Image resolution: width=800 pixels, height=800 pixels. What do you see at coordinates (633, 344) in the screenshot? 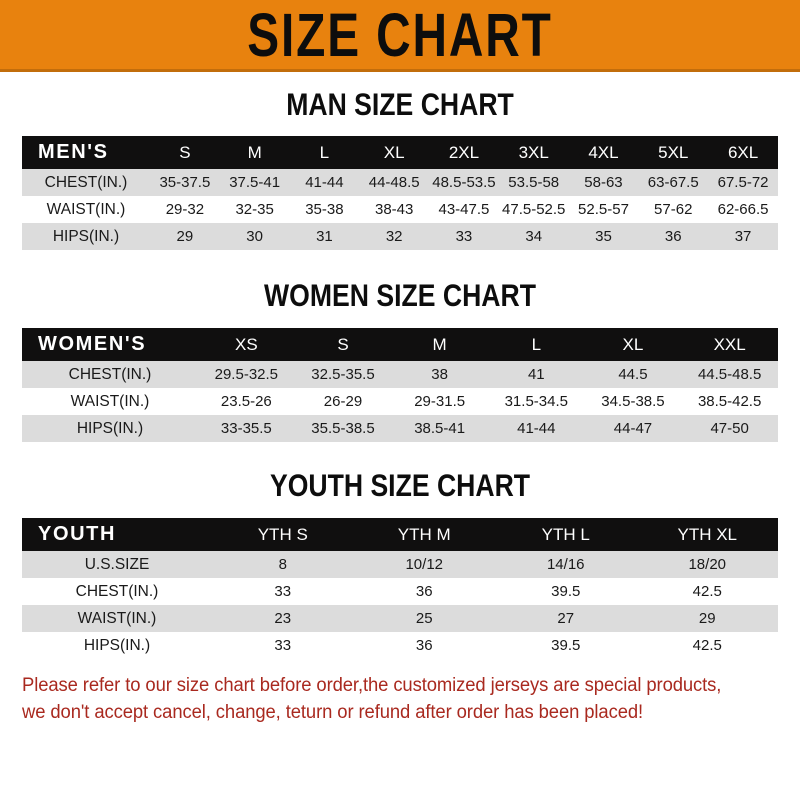
I see `women-size-header-4: XL` at bounding box center [633, 344].